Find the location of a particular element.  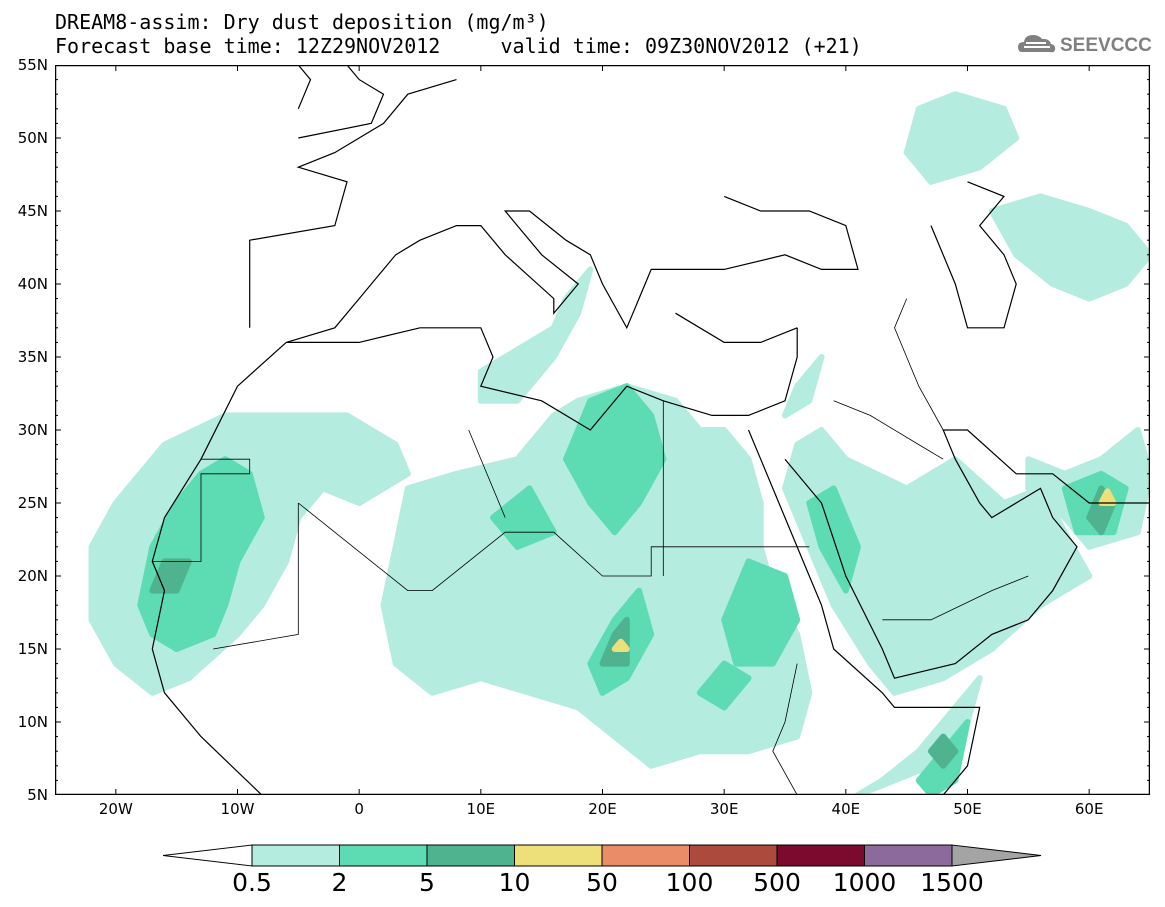

border-saudi-iraq is located at coordinates (888, 430).